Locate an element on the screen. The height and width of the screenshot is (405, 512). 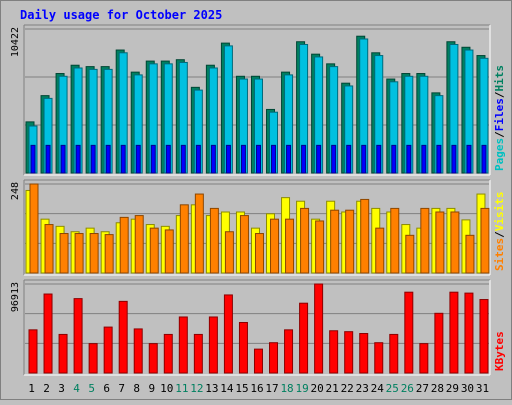
day-label-16: 16 is located at coordinates (256, 388).